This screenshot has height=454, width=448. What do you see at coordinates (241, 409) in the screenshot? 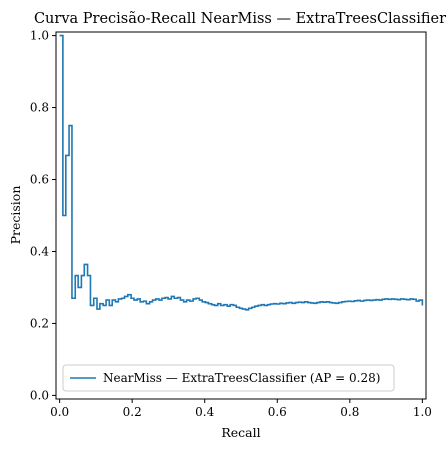
I see `x-axis: 0.0 0.2 0.4 0.6 0.8 1.0` at bounding box center [241, 409].